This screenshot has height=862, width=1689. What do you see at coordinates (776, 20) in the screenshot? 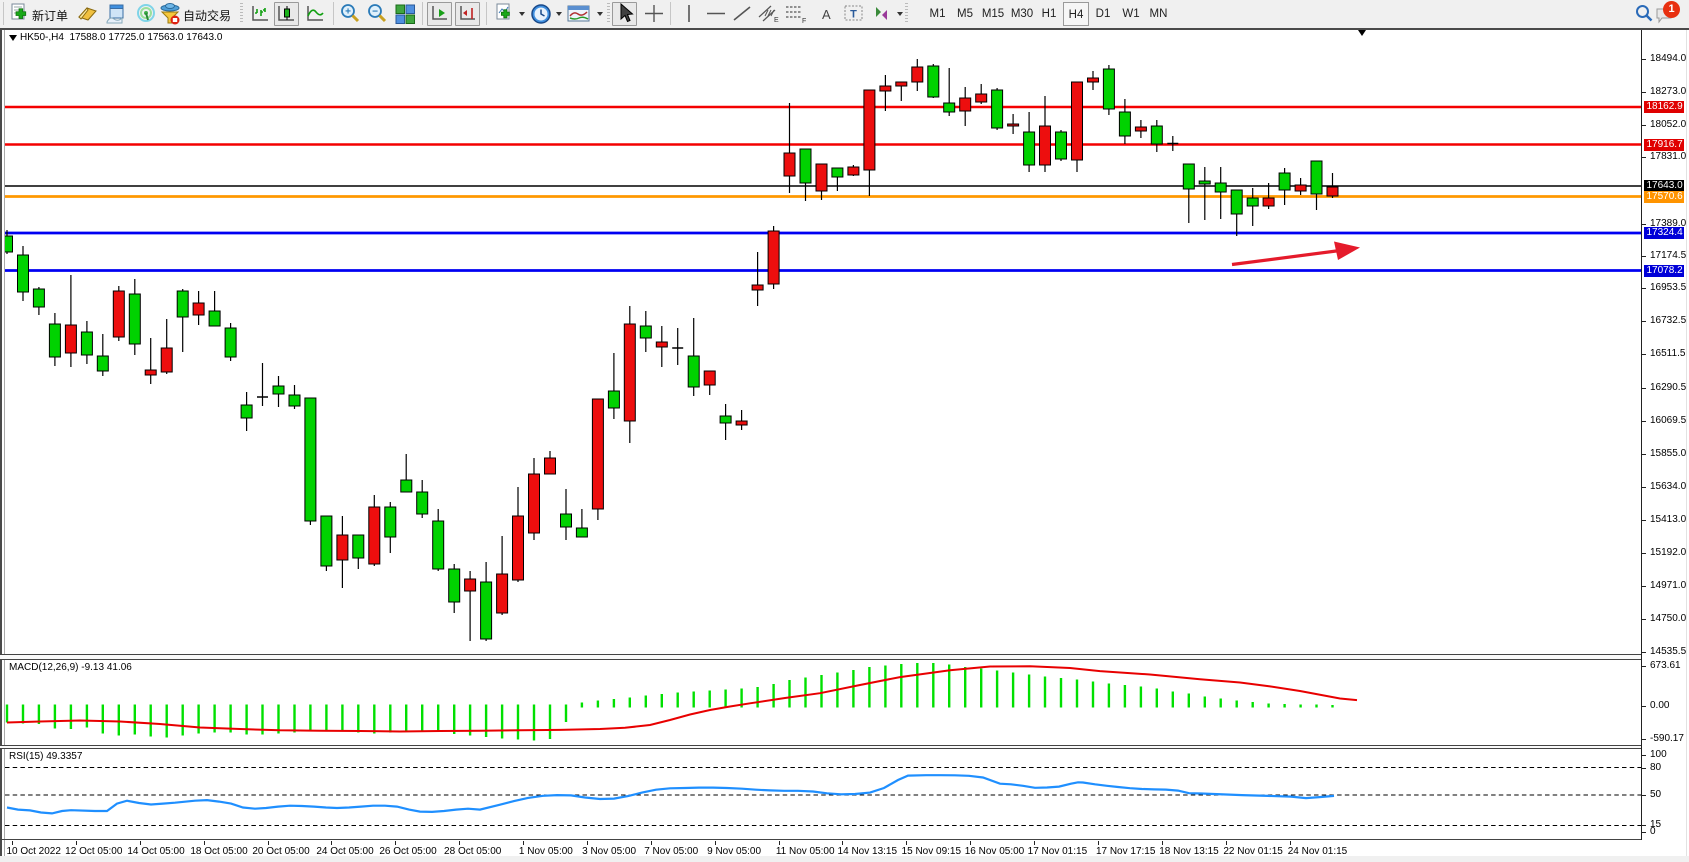
I see `svg-text: E` at bounding box center [776, 20].